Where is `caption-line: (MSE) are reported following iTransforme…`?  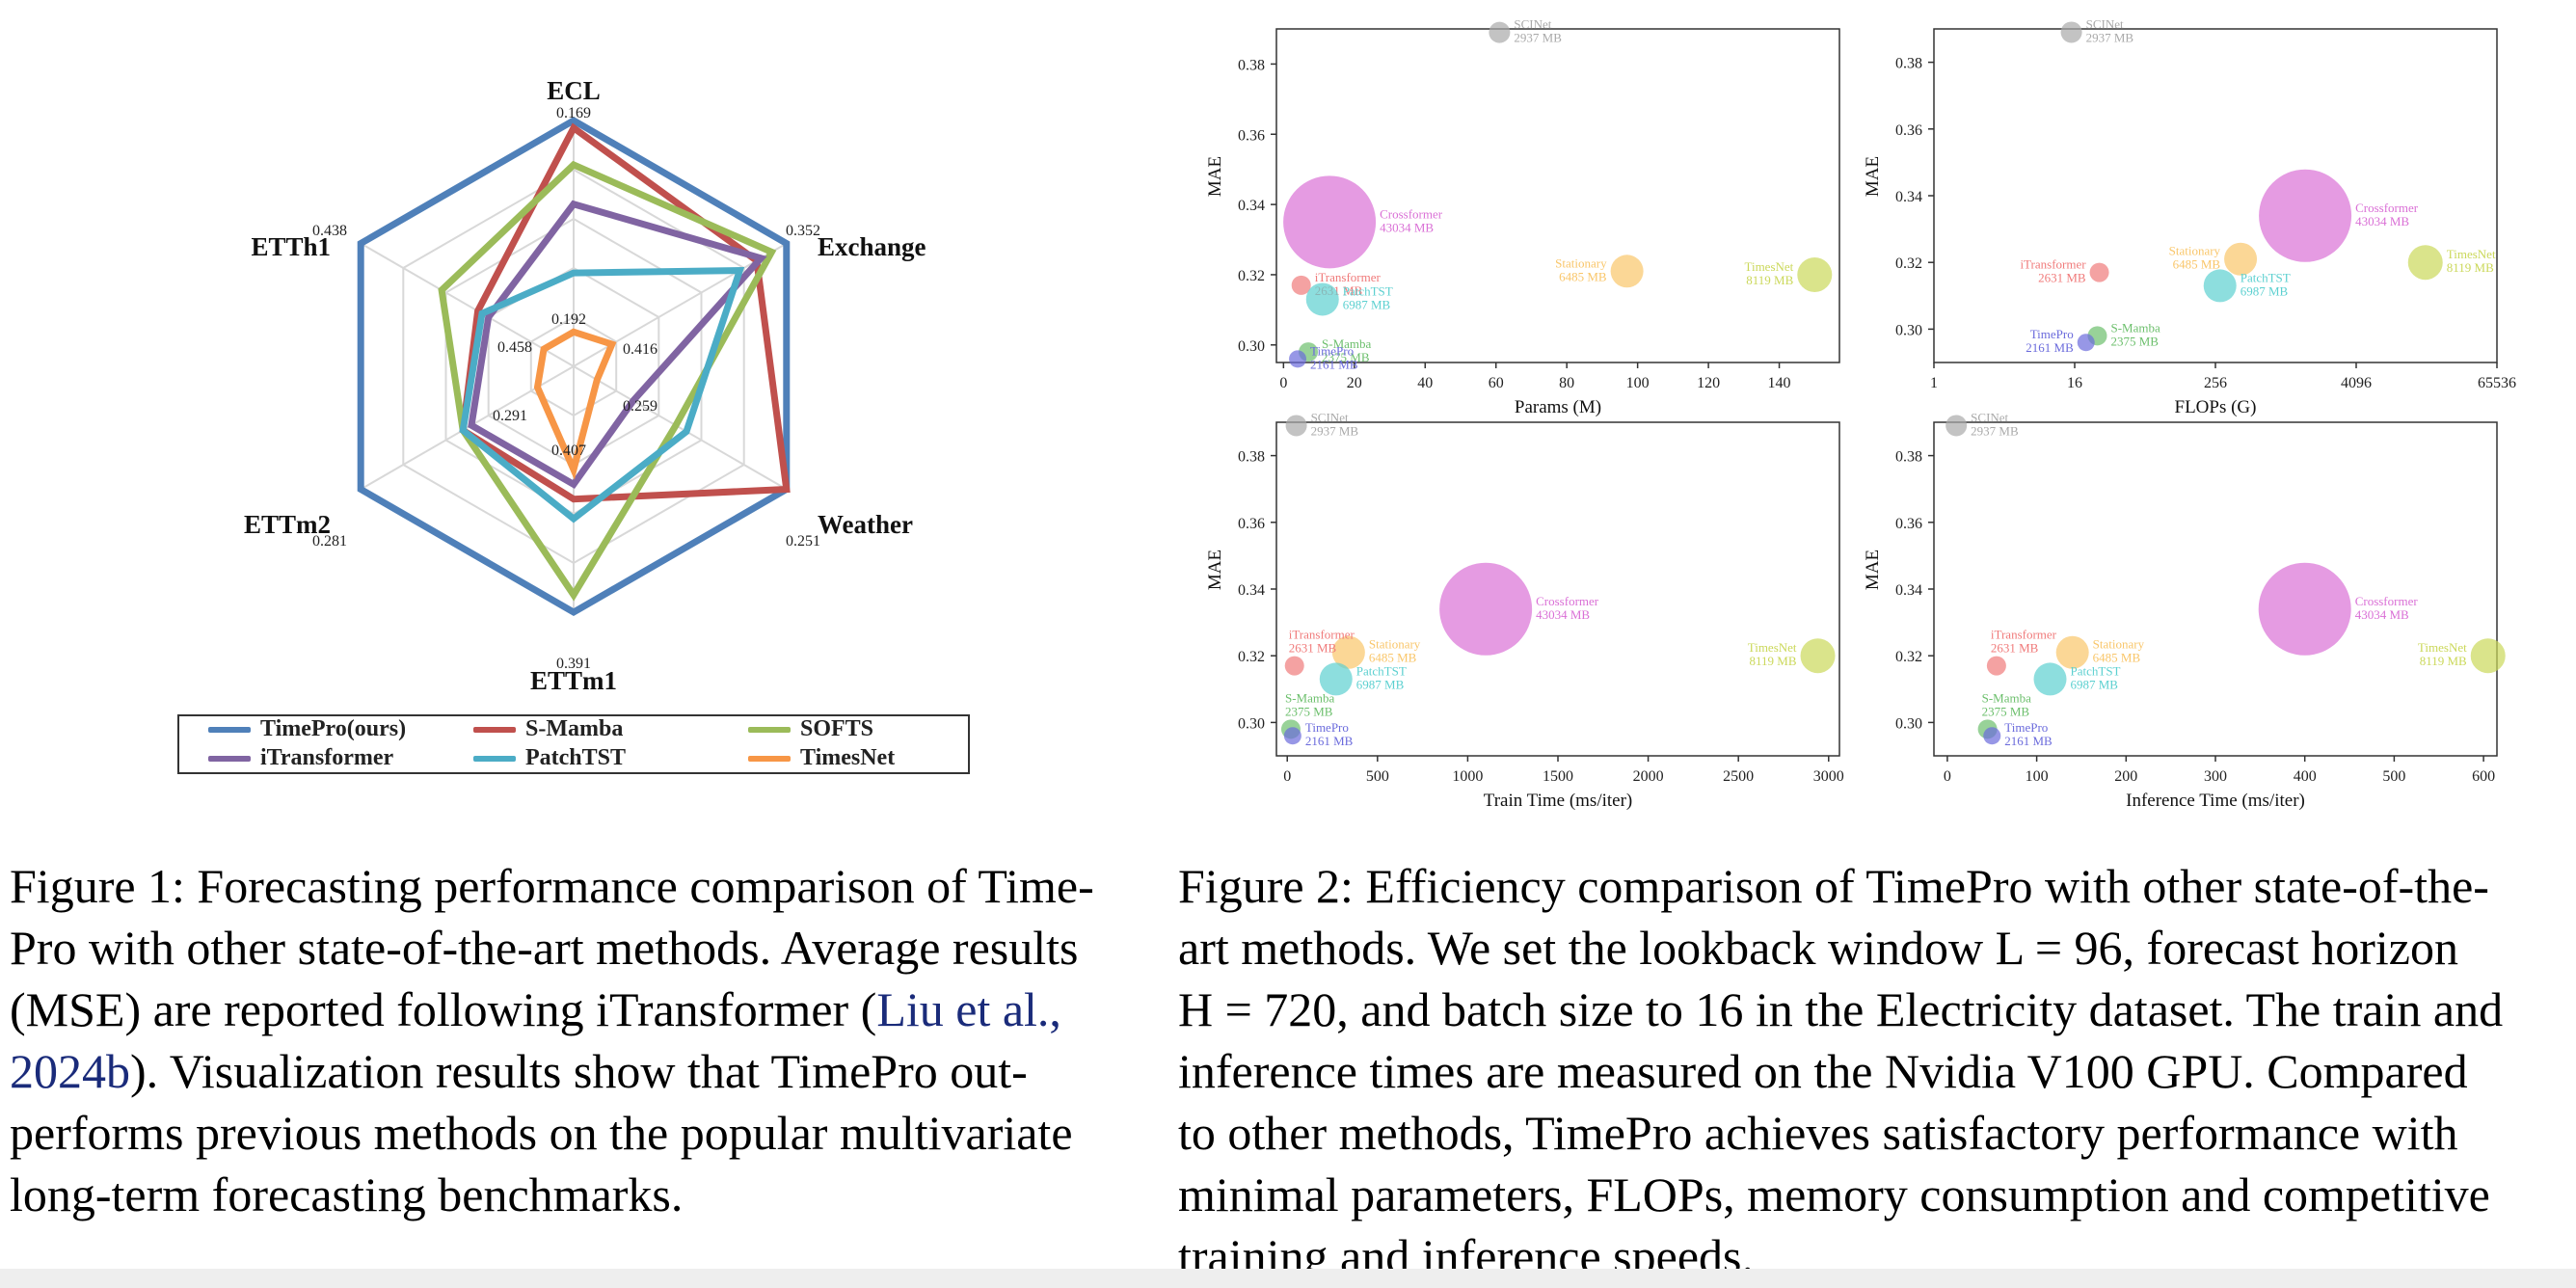
caption-line: (MSE) are reported following iTransforme… is located at coordinates (552, 1009).